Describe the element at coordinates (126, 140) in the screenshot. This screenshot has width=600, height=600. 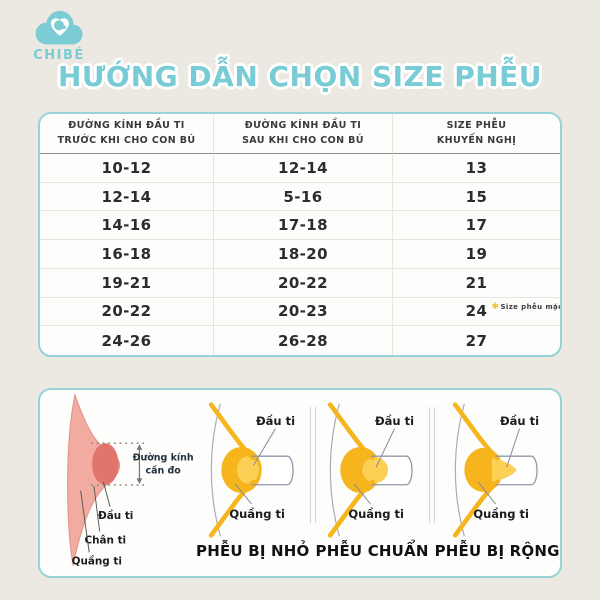
I see `header-line: TRƯỚC KHI CHO CON BÚ` at that location.